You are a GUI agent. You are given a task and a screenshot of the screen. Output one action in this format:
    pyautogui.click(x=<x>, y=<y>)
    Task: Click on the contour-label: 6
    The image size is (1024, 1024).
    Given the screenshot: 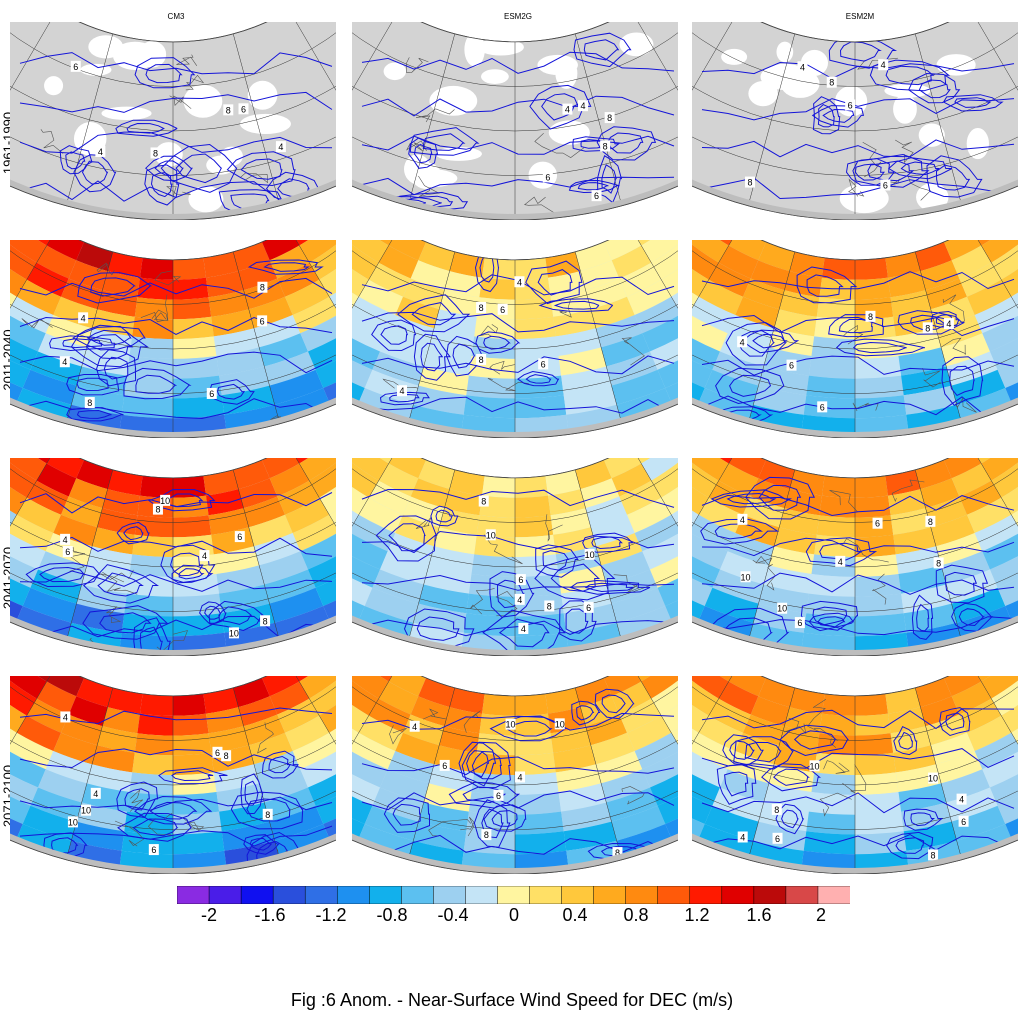 What is the action you would take?
    pyautogui.click(x=243, y=109)
    